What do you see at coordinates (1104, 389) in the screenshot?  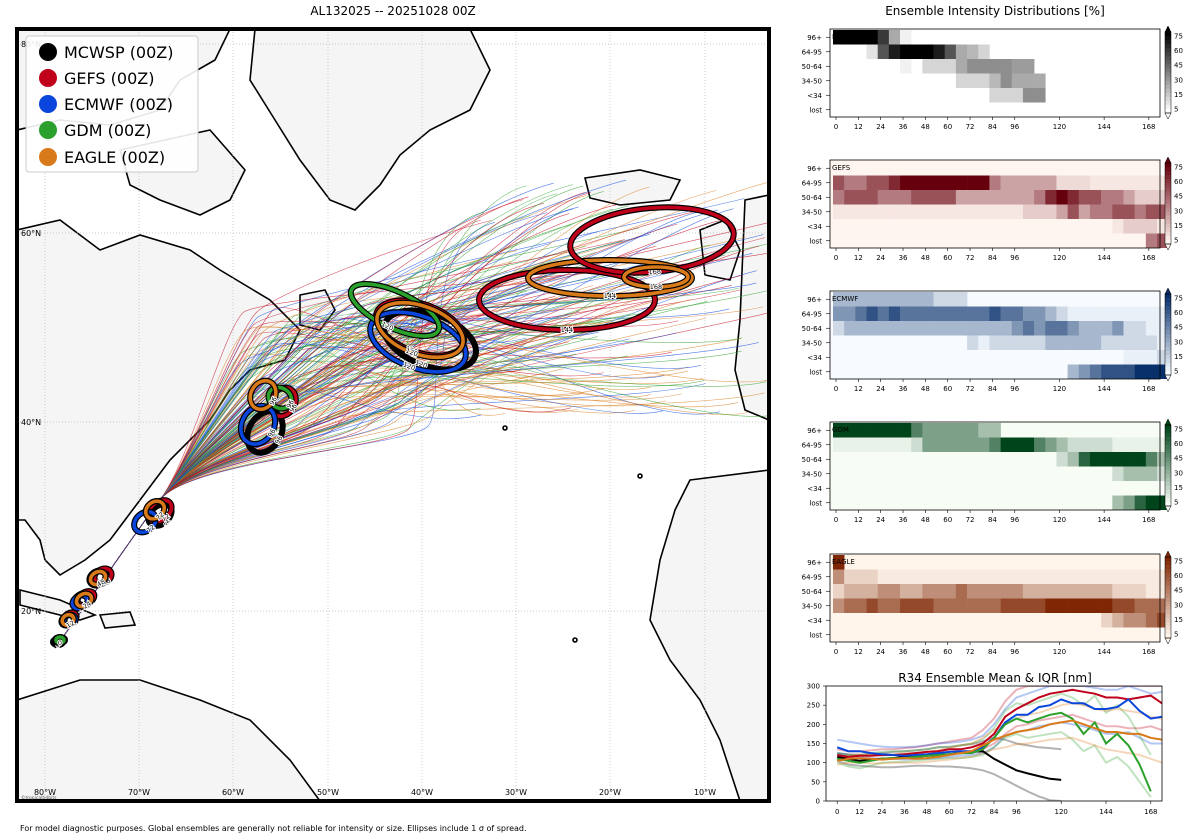 I see `x-tick-label: 144` at bounding box center [1104, 389].